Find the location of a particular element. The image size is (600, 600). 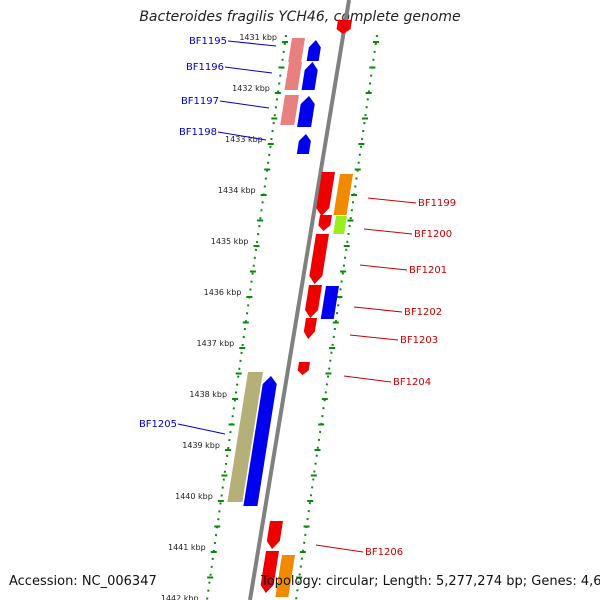

accession-text: Accession: NC_006347 is located at coordinates (83, 581).